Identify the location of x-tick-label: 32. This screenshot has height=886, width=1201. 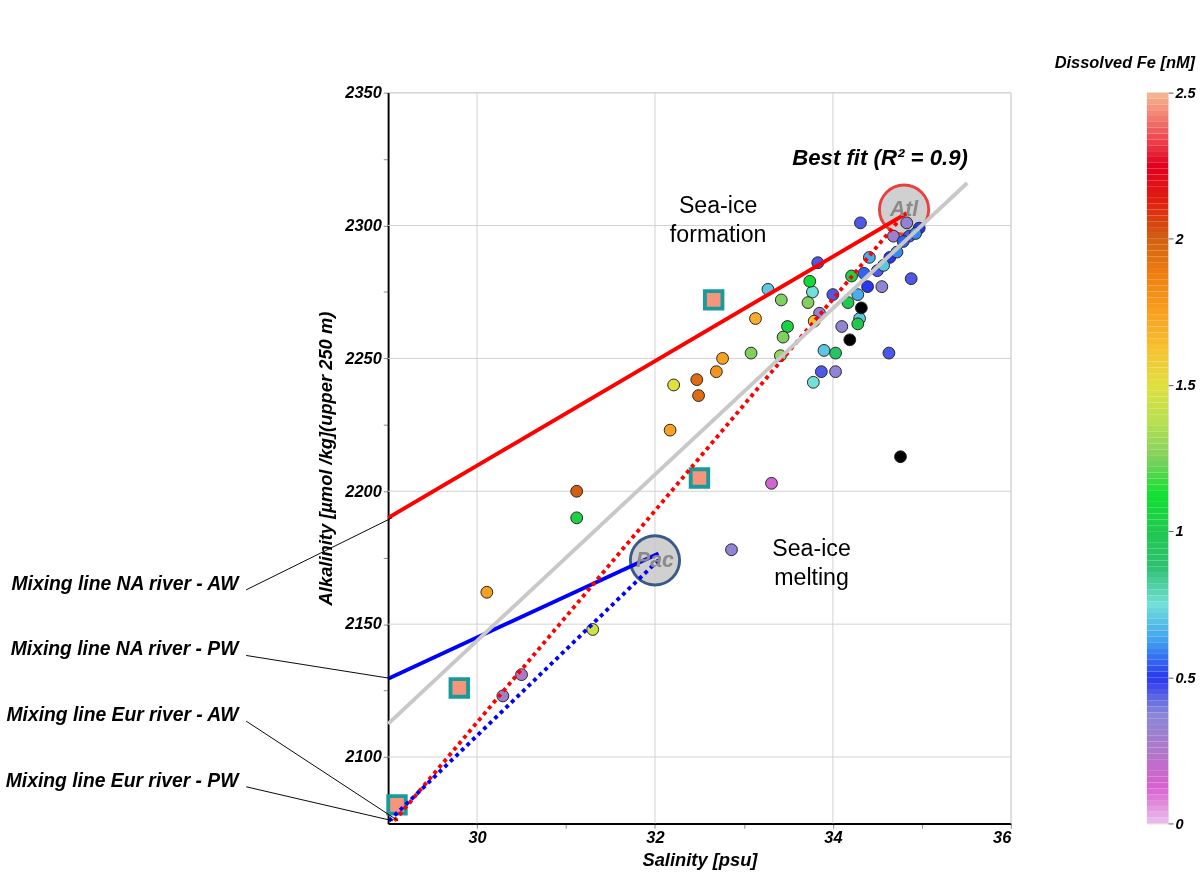
(655, 837).